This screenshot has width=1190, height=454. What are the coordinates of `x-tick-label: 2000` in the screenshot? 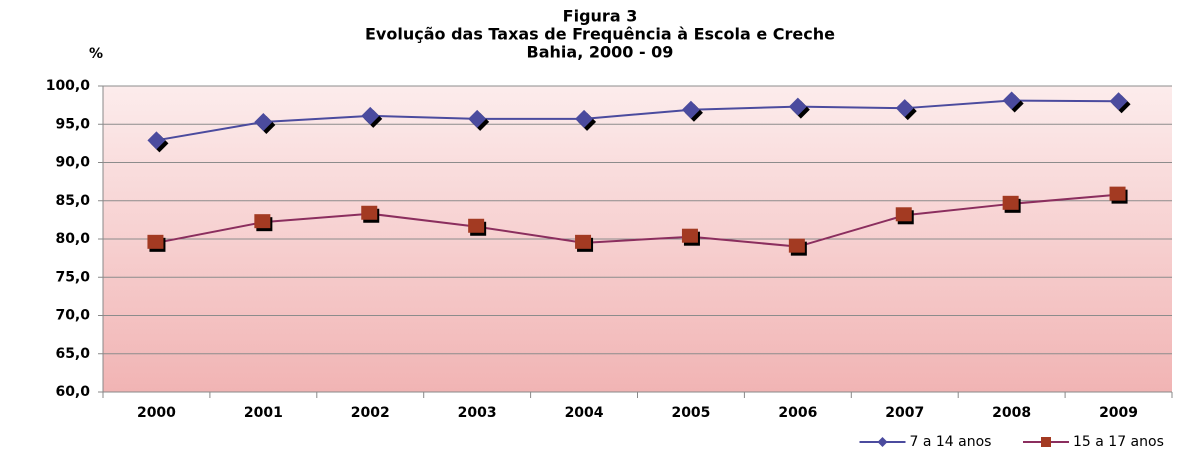 It's located at (156, 413).